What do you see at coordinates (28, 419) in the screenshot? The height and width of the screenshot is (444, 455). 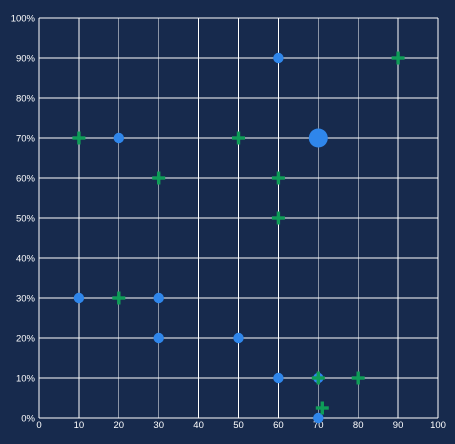 I see `y-tick-label: 0%` at bounding box center [28, 419].